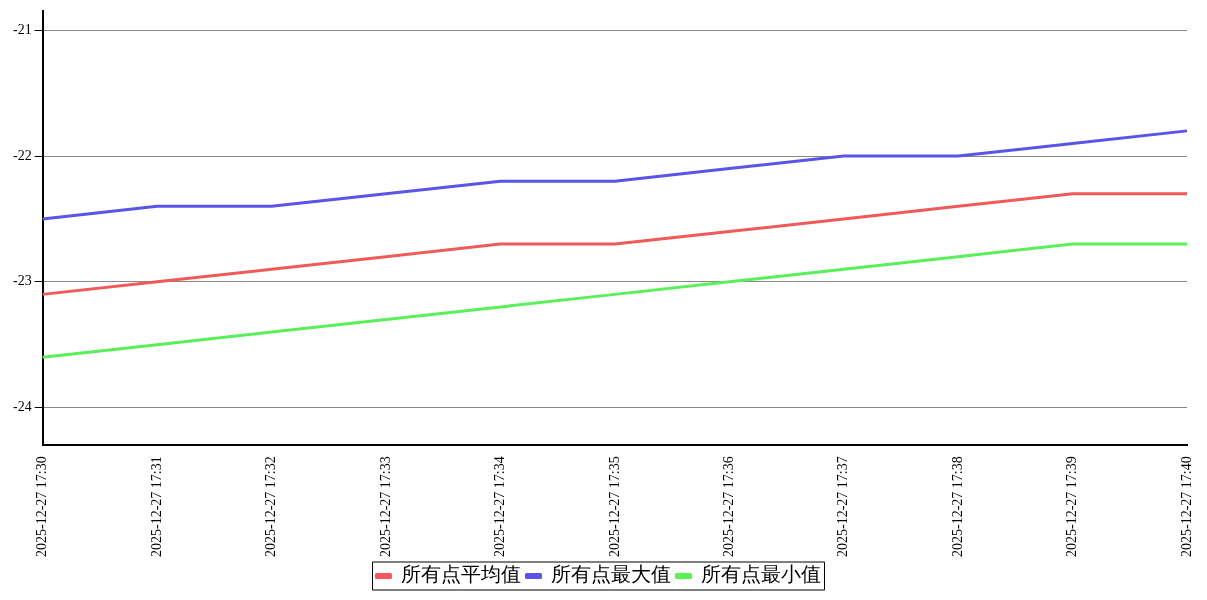 Image resolution: width=1207 pixels, height=600 pixels. I want to click on legend-label: 所有点平均值, so click(460, 574).